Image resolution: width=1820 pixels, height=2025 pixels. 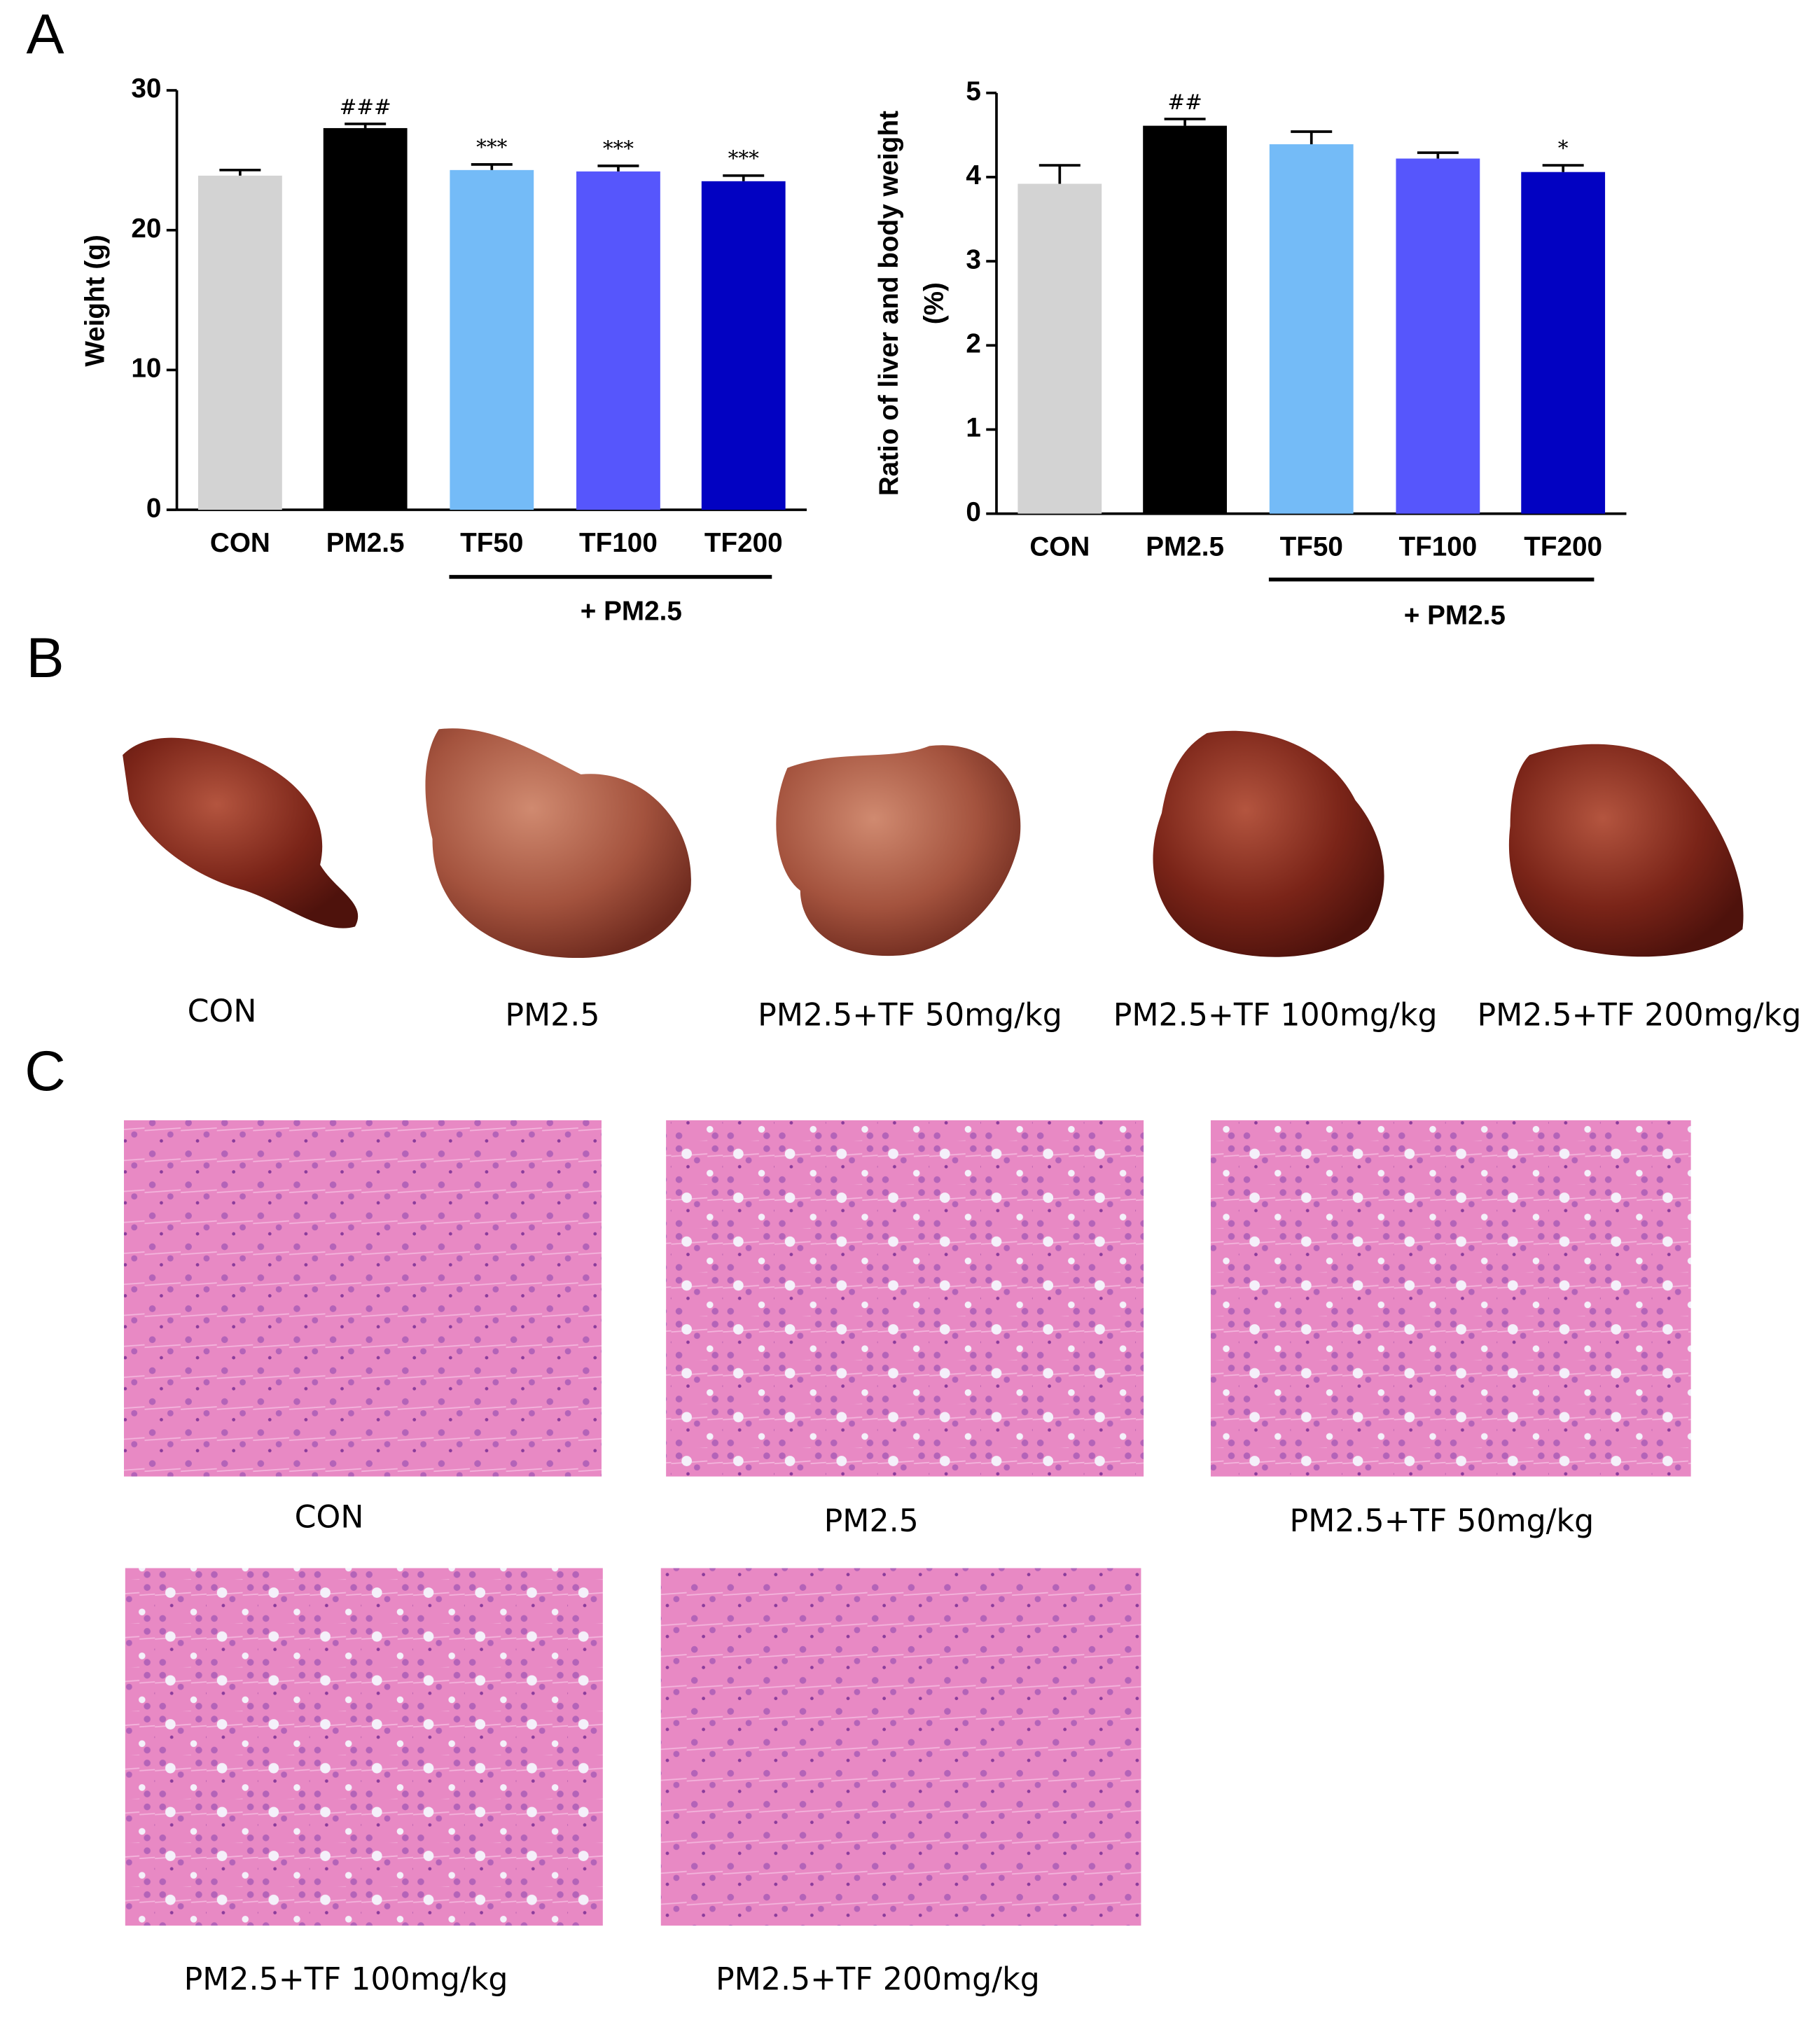 What do you see at coordinates (146, 229) in the screenshot?
I see `y-tick-label: 20` at bounding box center [146, 229].